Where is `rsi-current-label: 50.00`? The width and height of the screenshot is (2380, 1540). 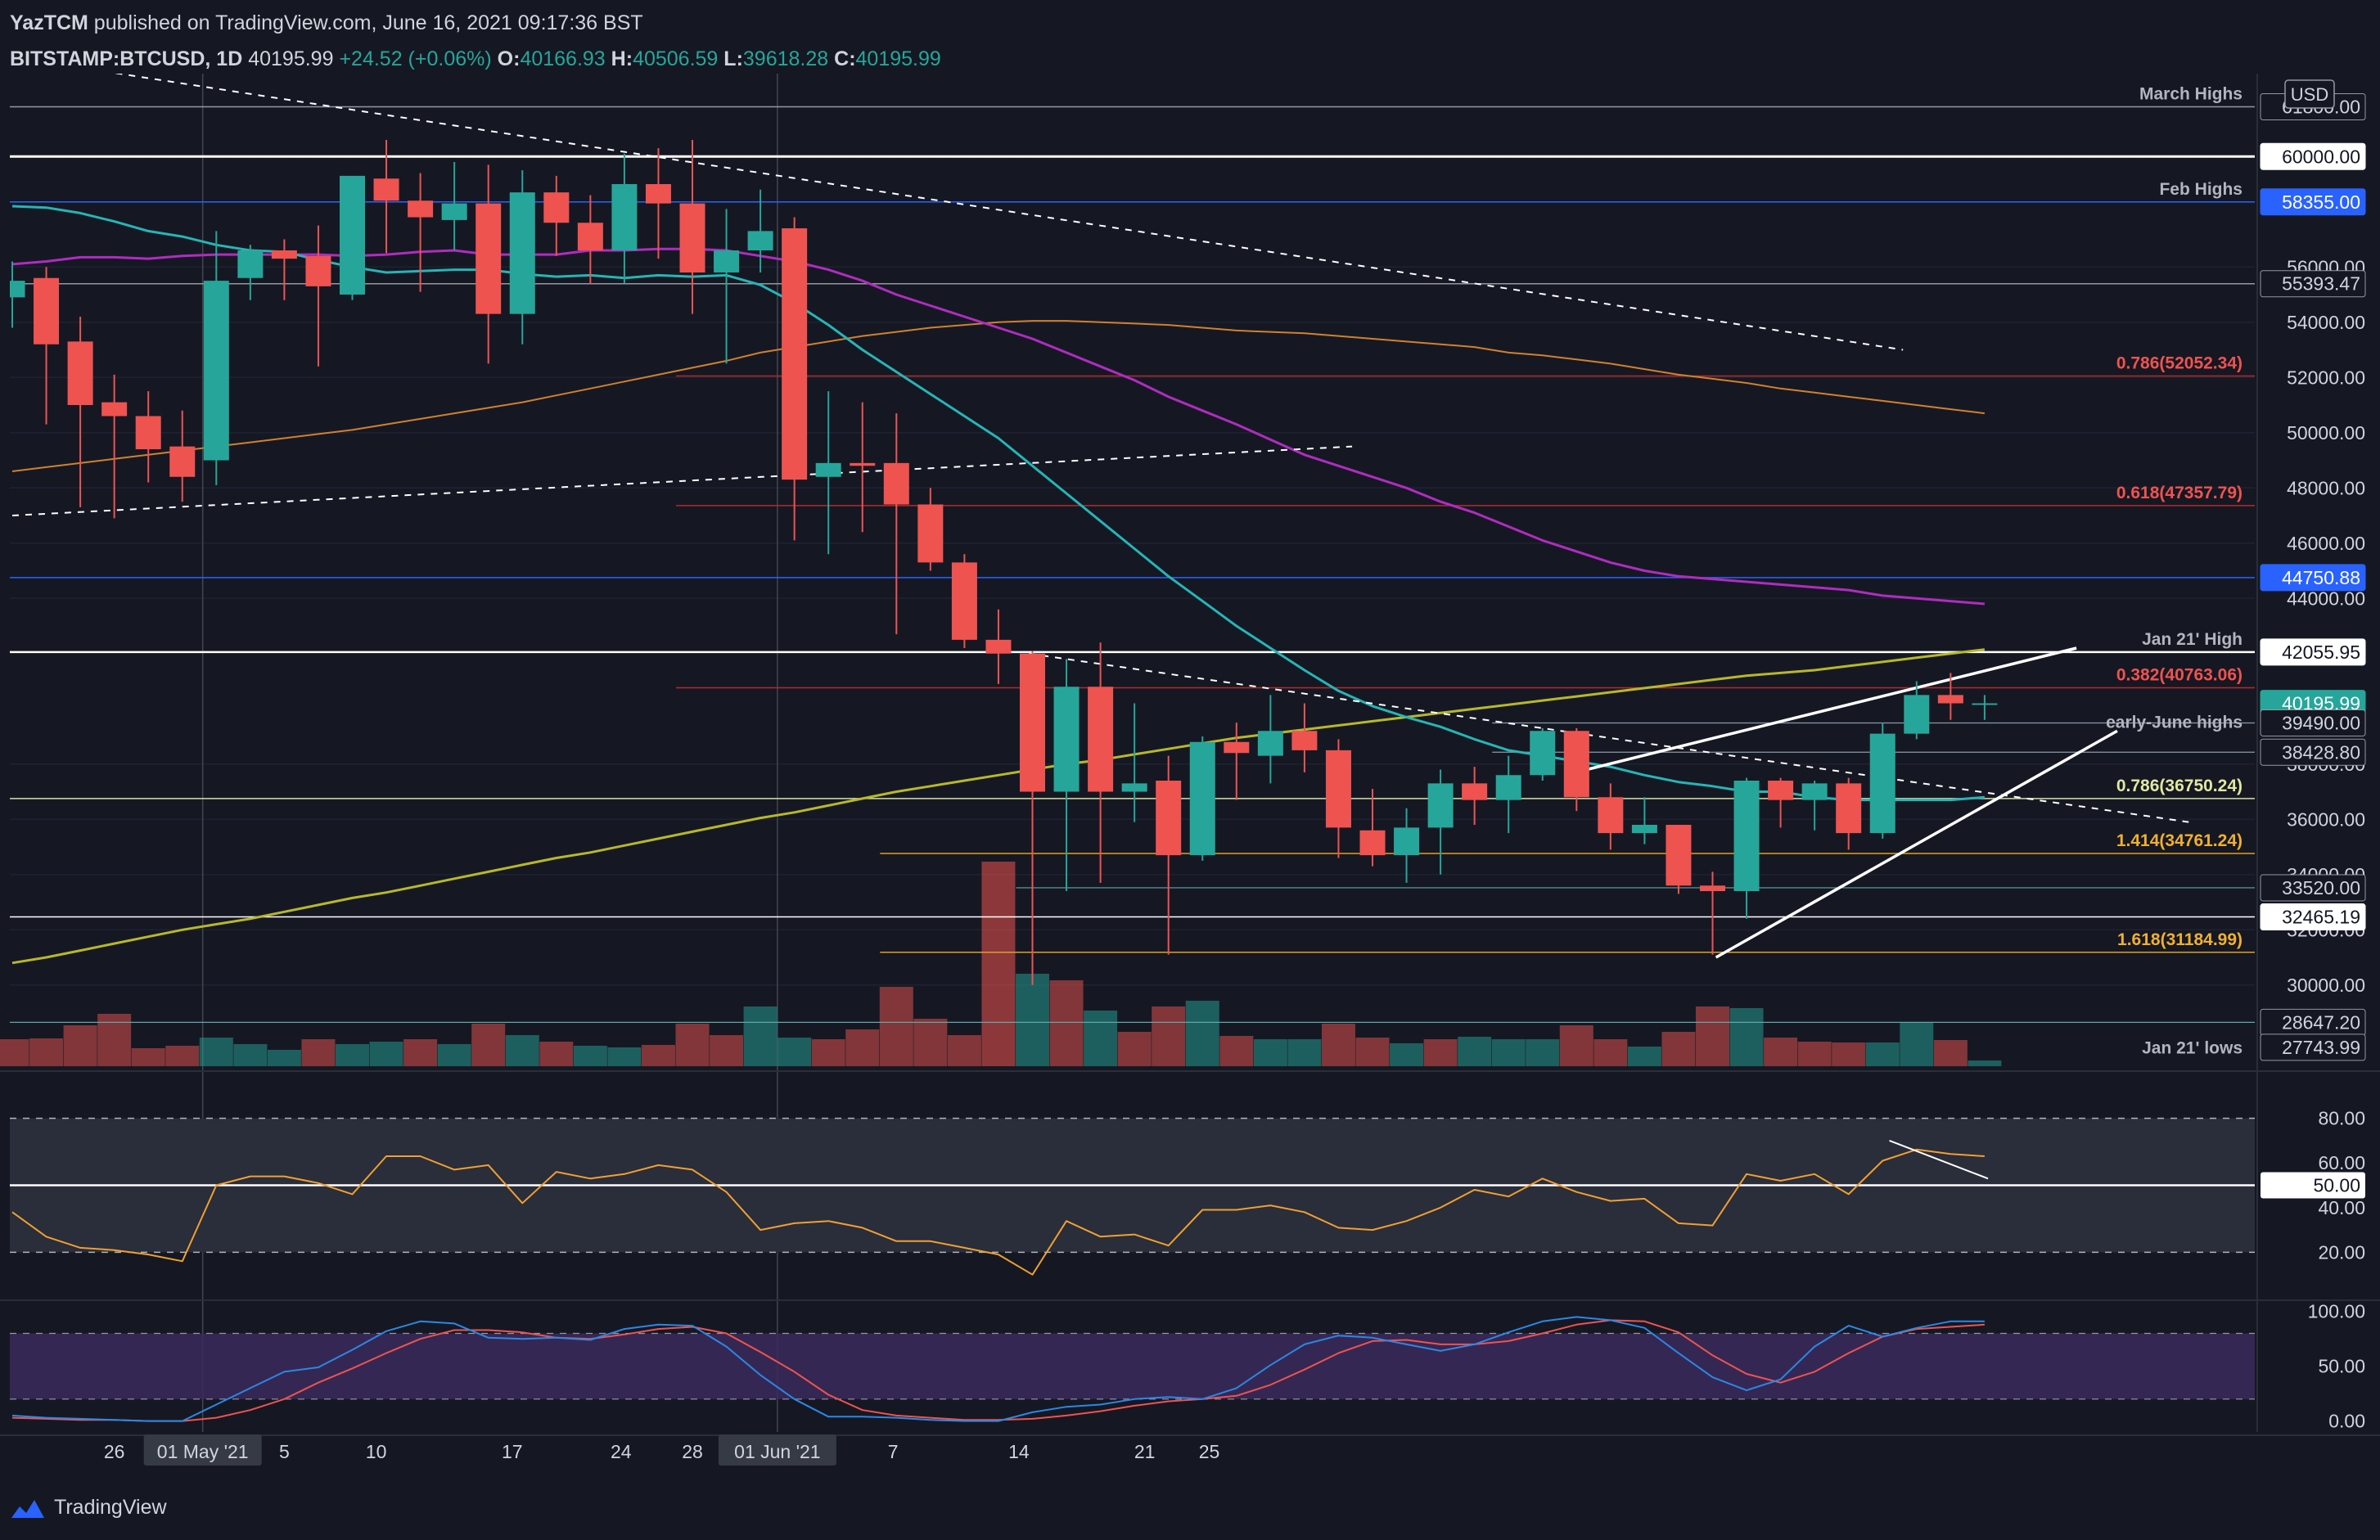 rsi-current-label: 50.00 is located at coordinates (2337, 1185).